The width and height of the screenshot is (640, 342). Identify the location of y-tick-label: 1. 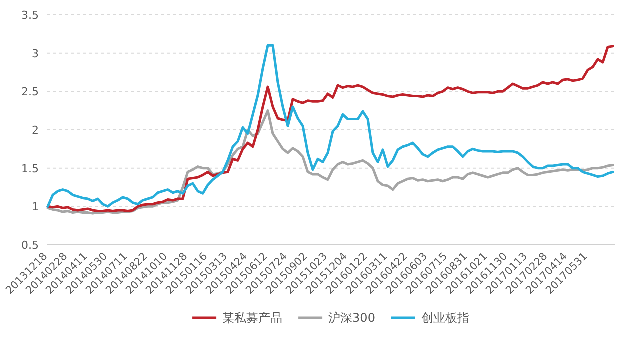
(35, 207).